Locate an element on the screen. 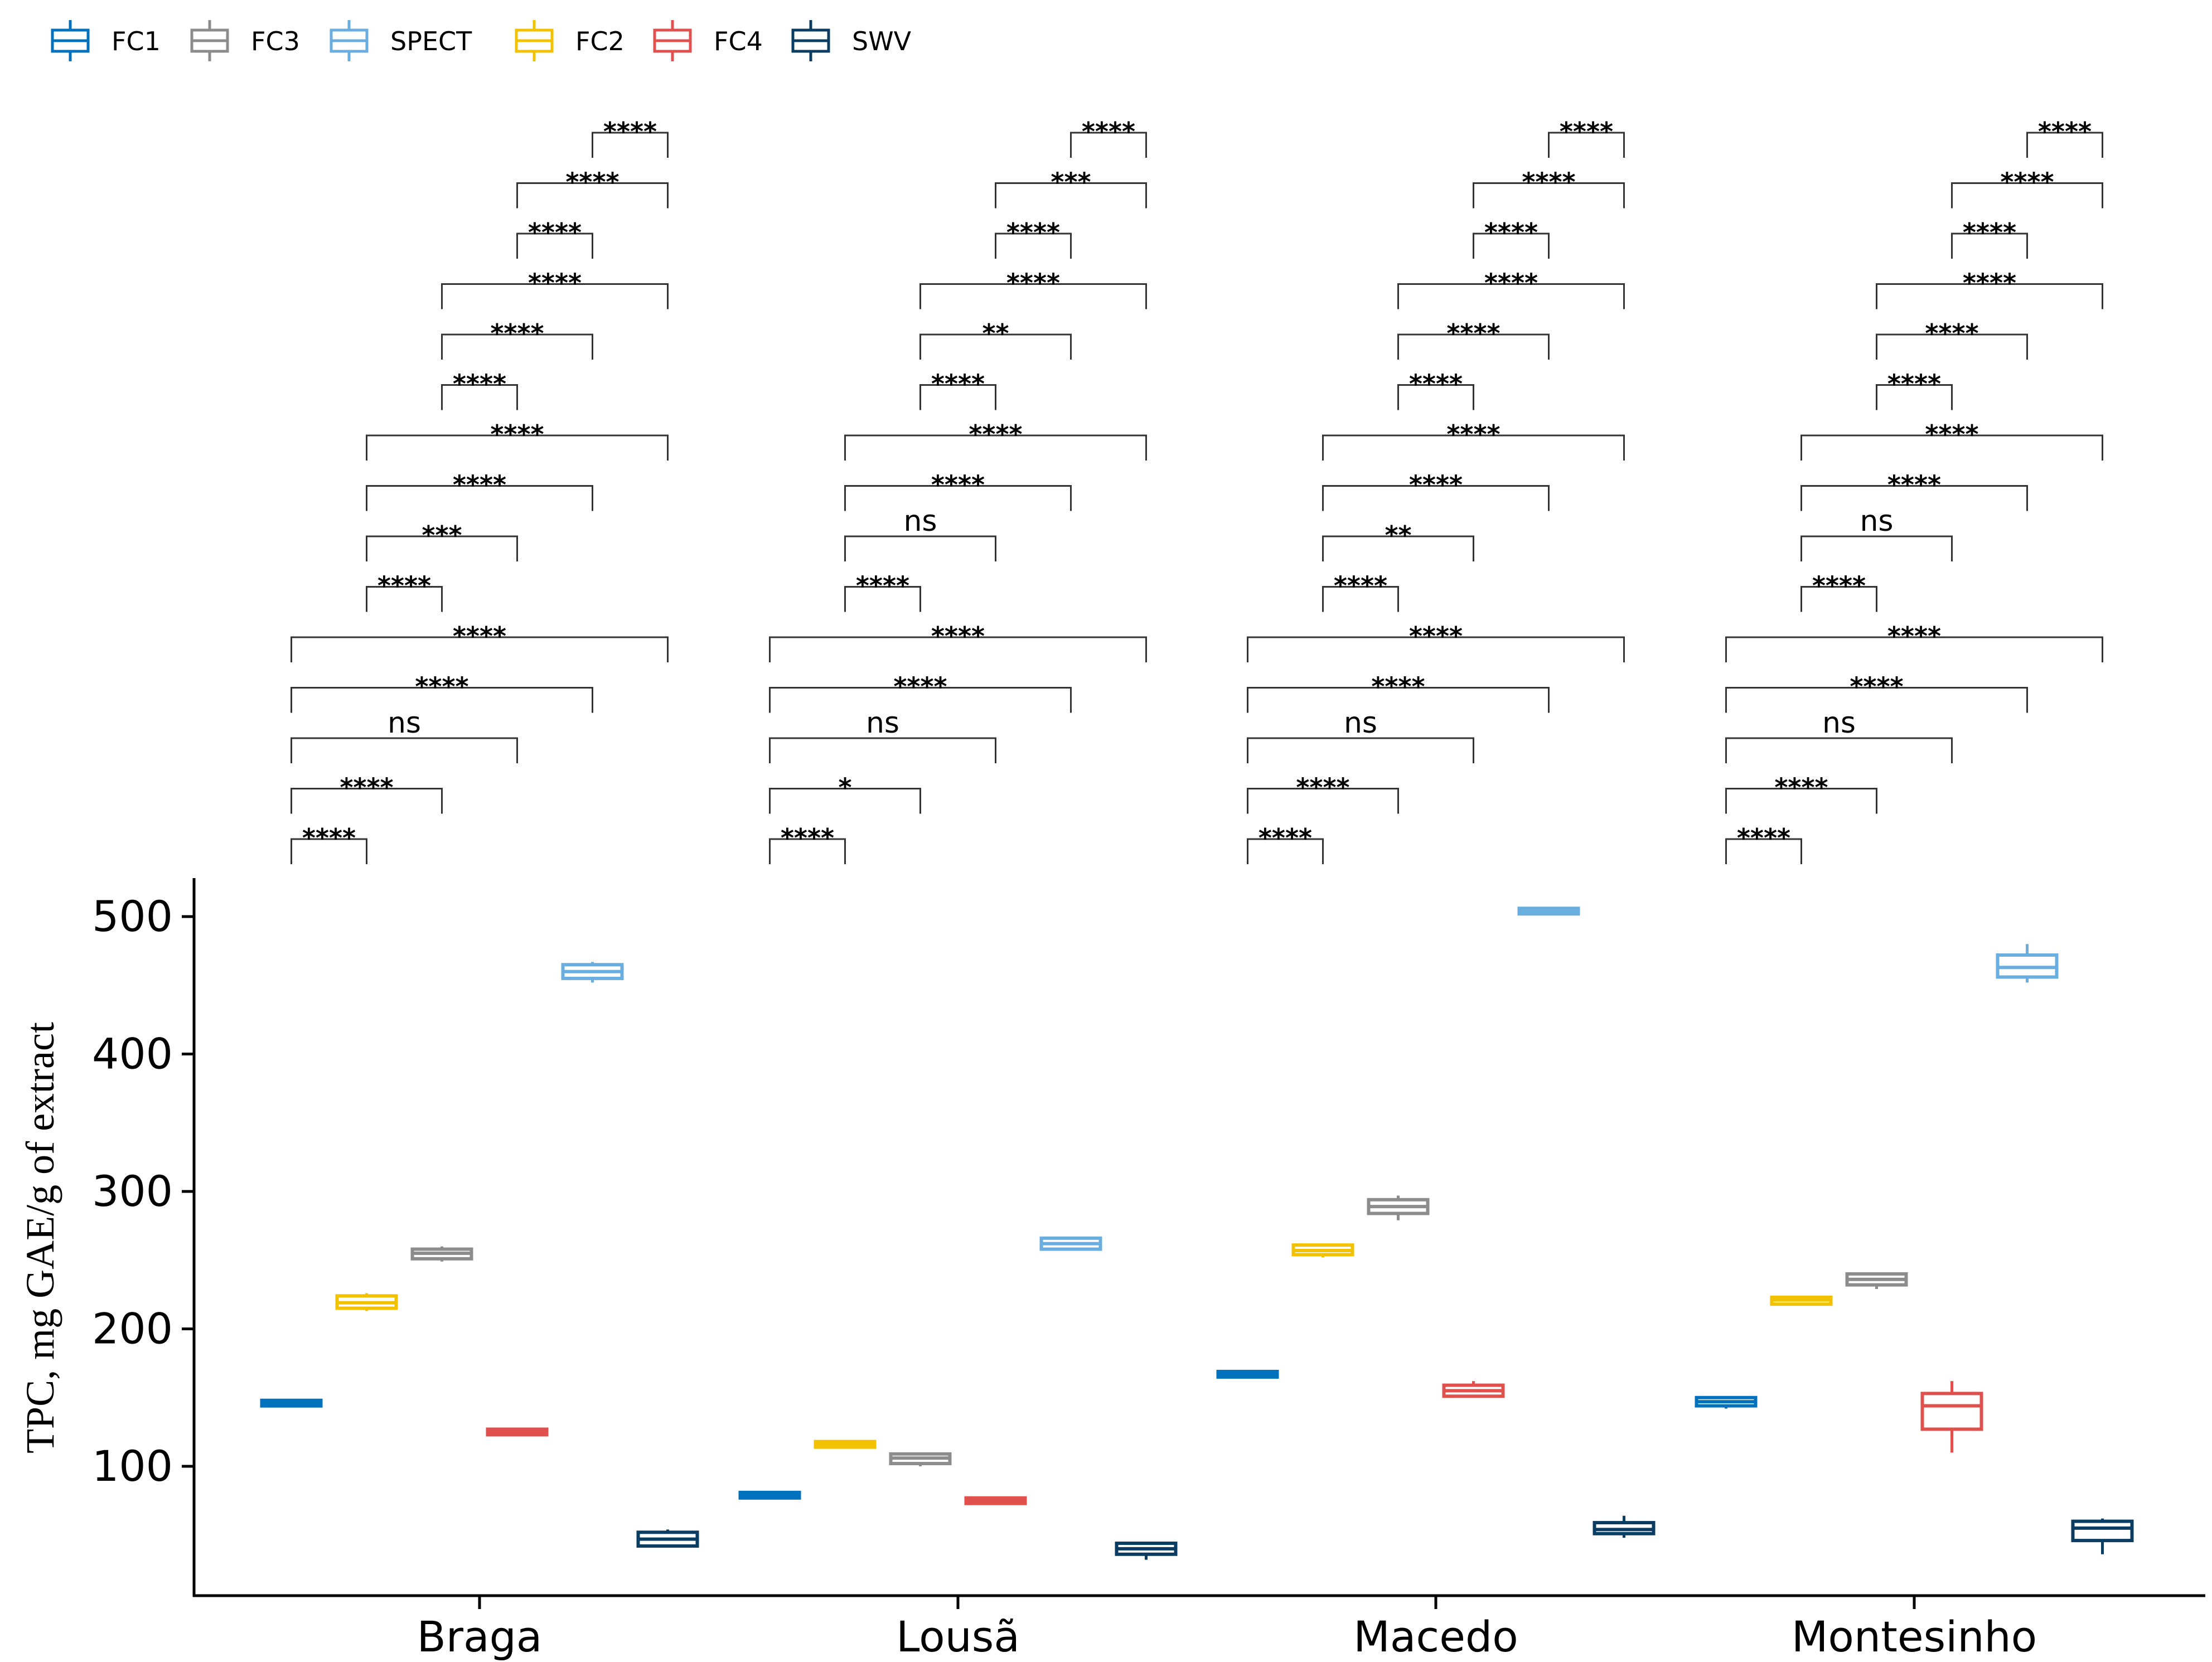  box-fc4-montesinho is located at coordinates (1951, 1417).